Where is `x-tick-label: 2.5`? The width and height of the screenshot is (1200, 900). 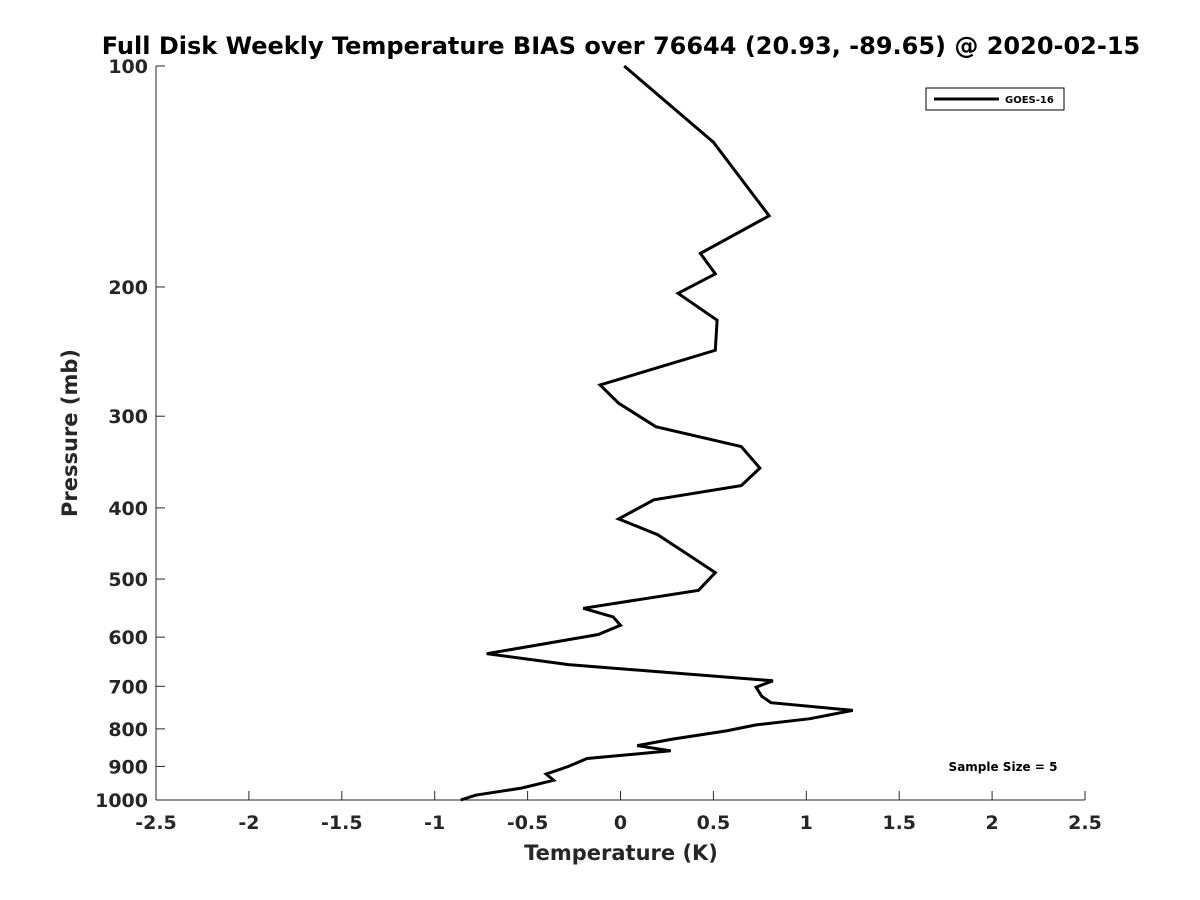
x-tick-label: 2.5 is located at coordinates (1085, 823).